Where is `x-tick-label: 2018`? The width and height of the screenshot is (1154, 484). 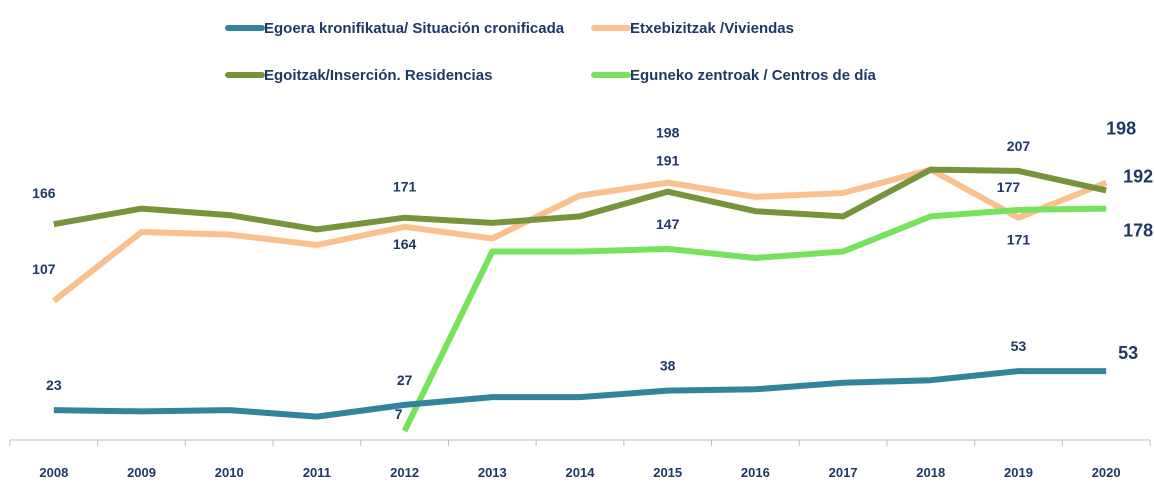
x-tick-label: 2018 is located at coordinates (930, 472).